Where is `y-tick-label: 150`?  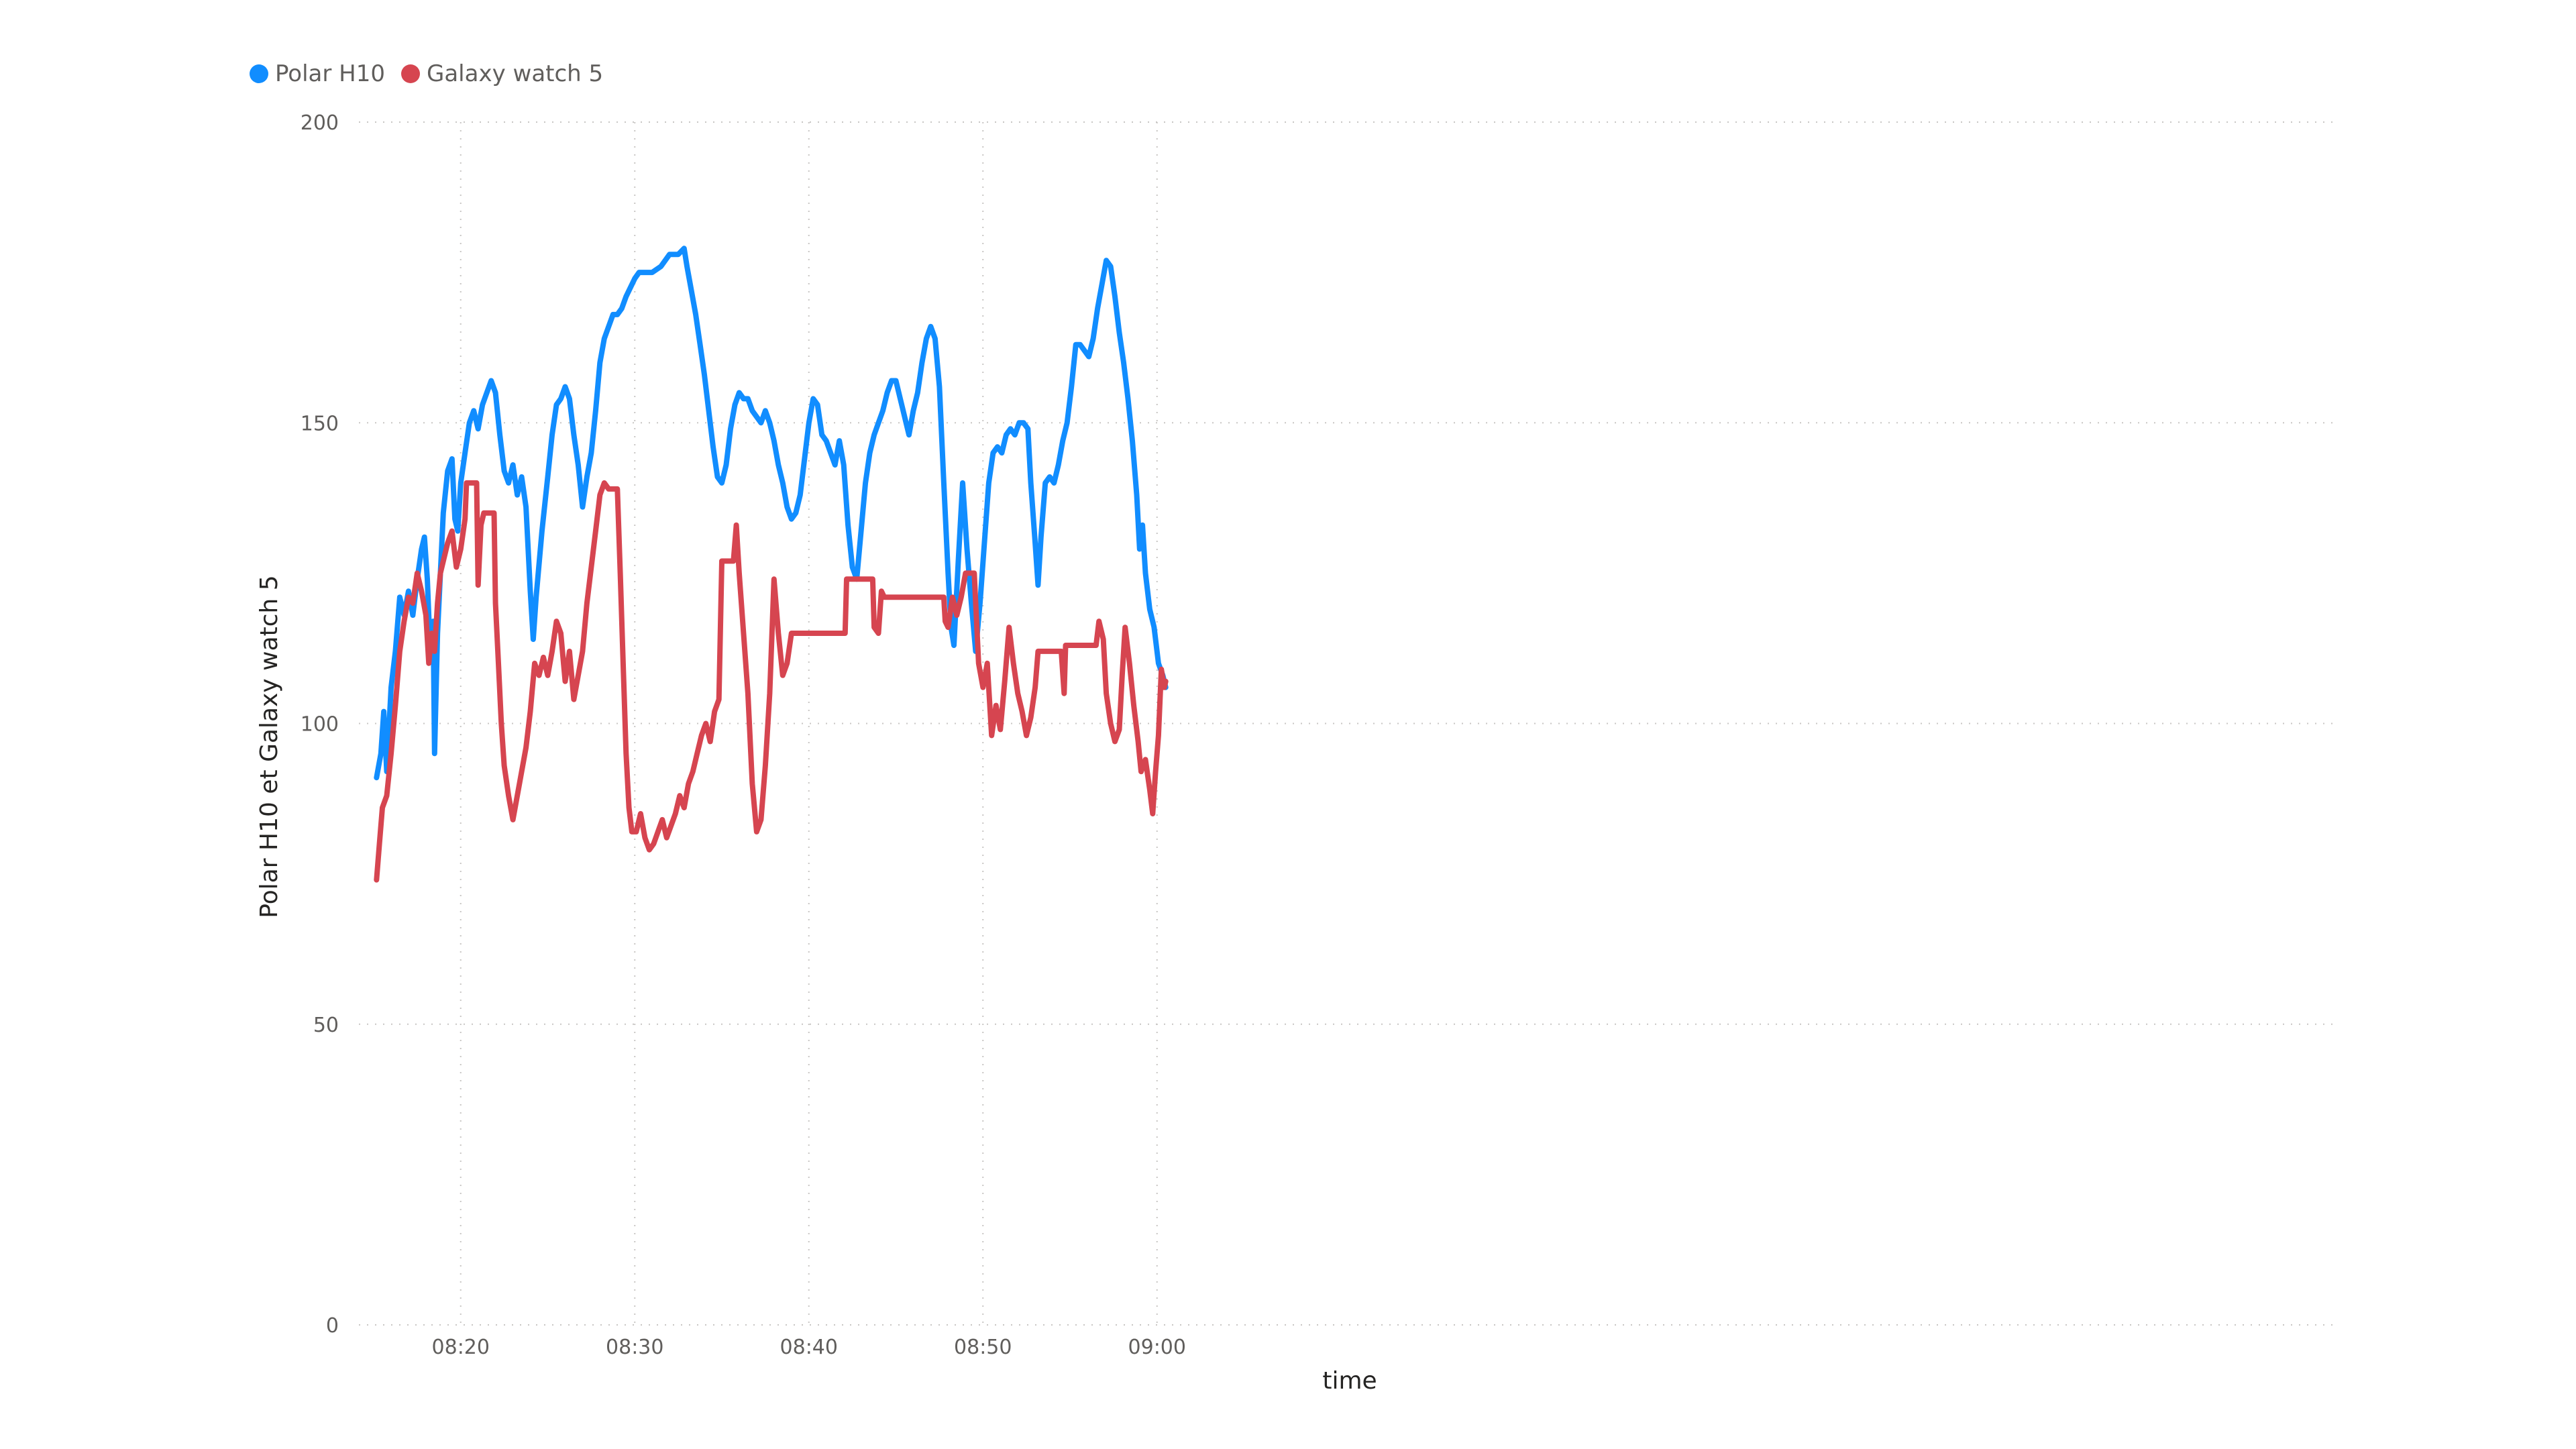
y-tick-label: 150 is located at coordinates (320, 423).